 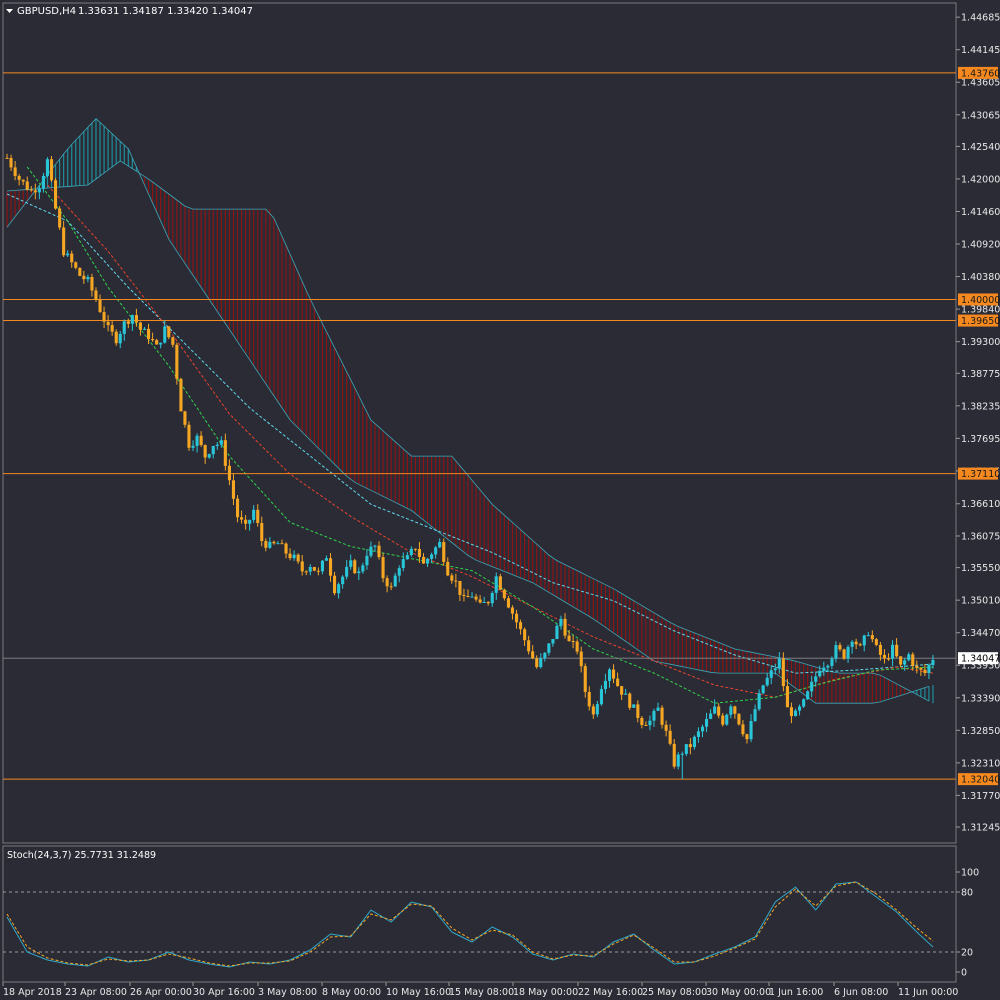 I want to click on level-price-label: 1.43760, so click(x=980, y=73).